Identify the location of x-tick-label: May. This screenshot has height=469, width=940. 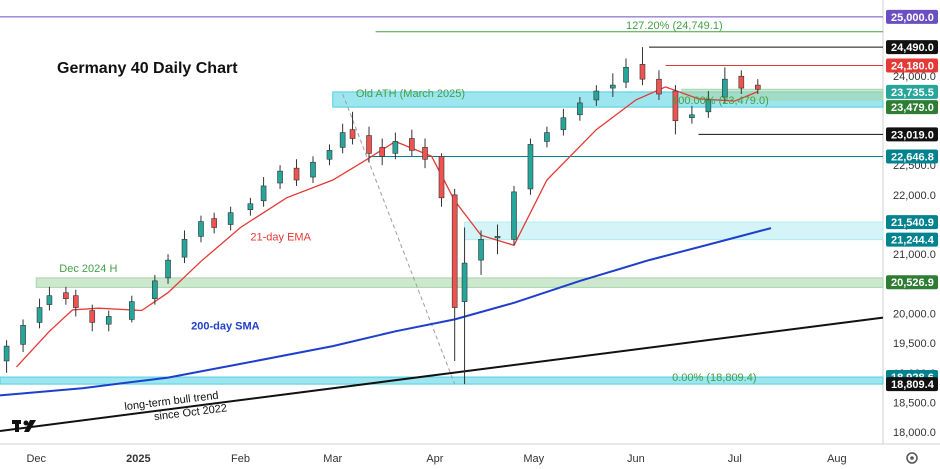
(533, 459).